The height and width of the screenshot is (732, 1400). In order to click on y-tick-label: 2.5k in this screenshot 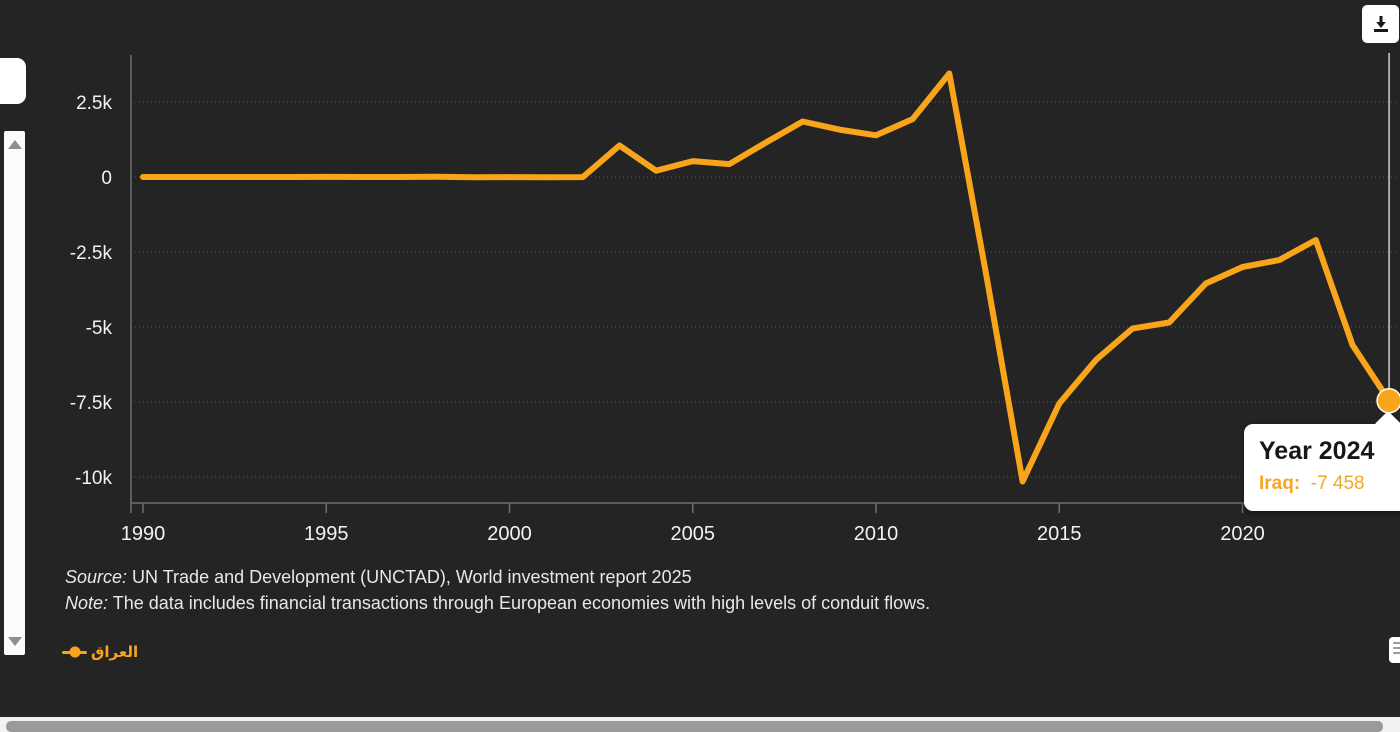, I will do `click(94, 103)`.